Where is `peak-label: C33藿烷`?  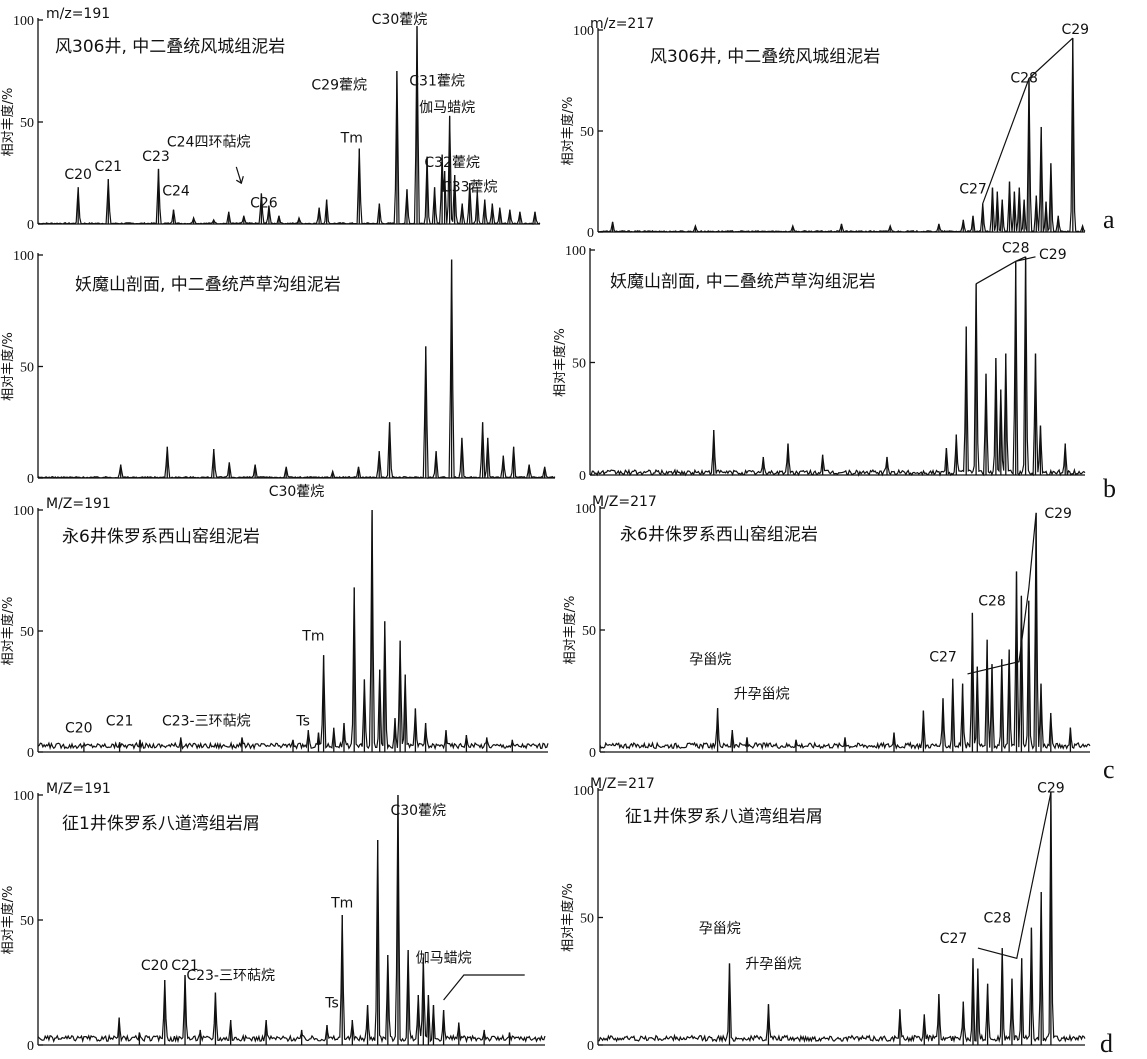
peak-label: C33藿烷 is located at coordinates (470, 187).